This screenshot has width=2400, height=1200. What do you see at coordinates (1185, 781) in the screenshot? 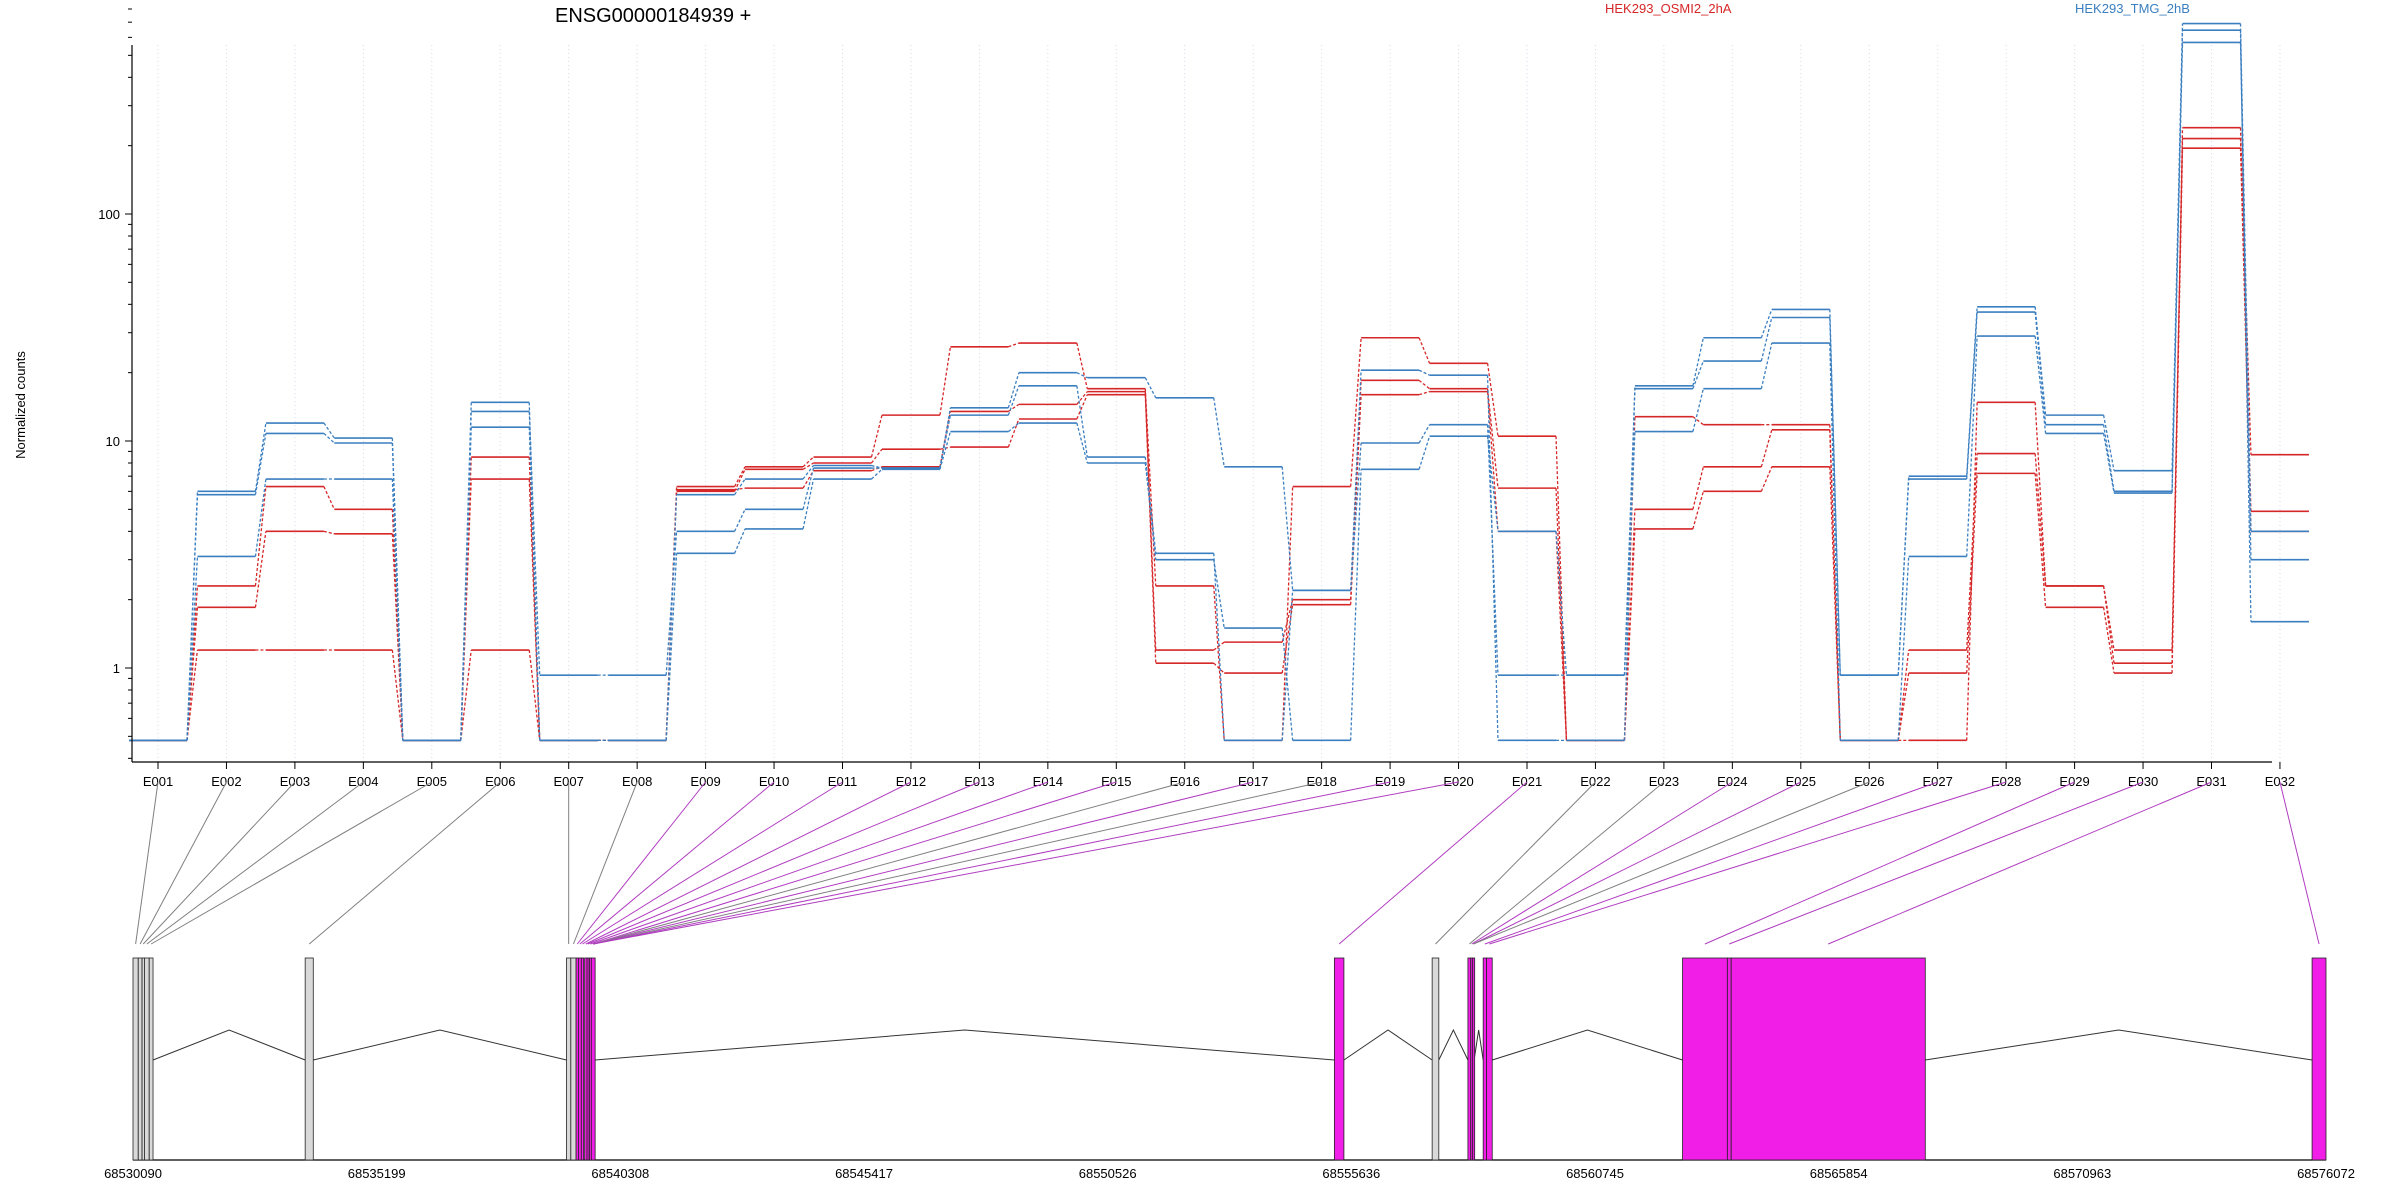
I see `x-tick-label: E016` at bounding box center [1185, 781].